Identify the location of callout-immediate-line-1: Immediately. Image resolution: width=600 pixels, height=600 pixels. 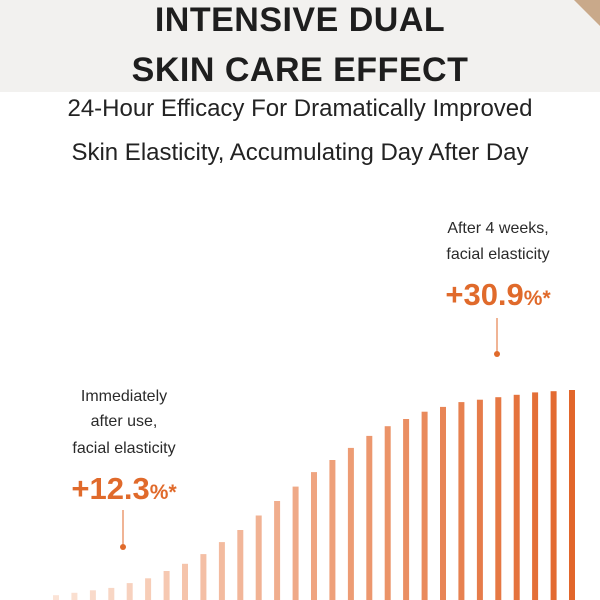
(124, 396).